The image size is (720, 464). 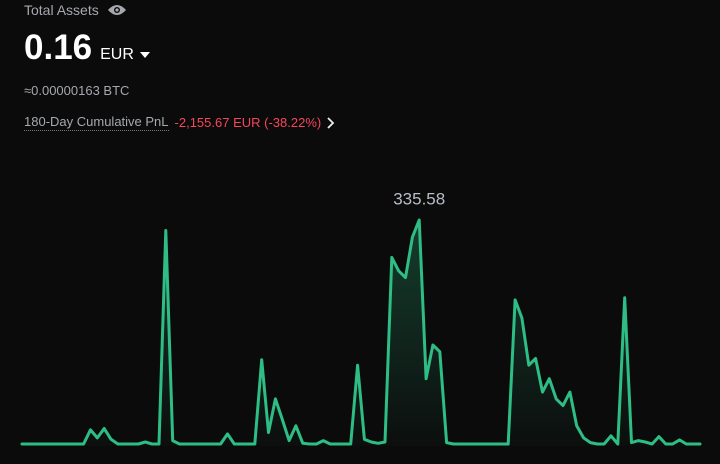 I want to click on currency-selector: EUR, so click(x=125, y=55).